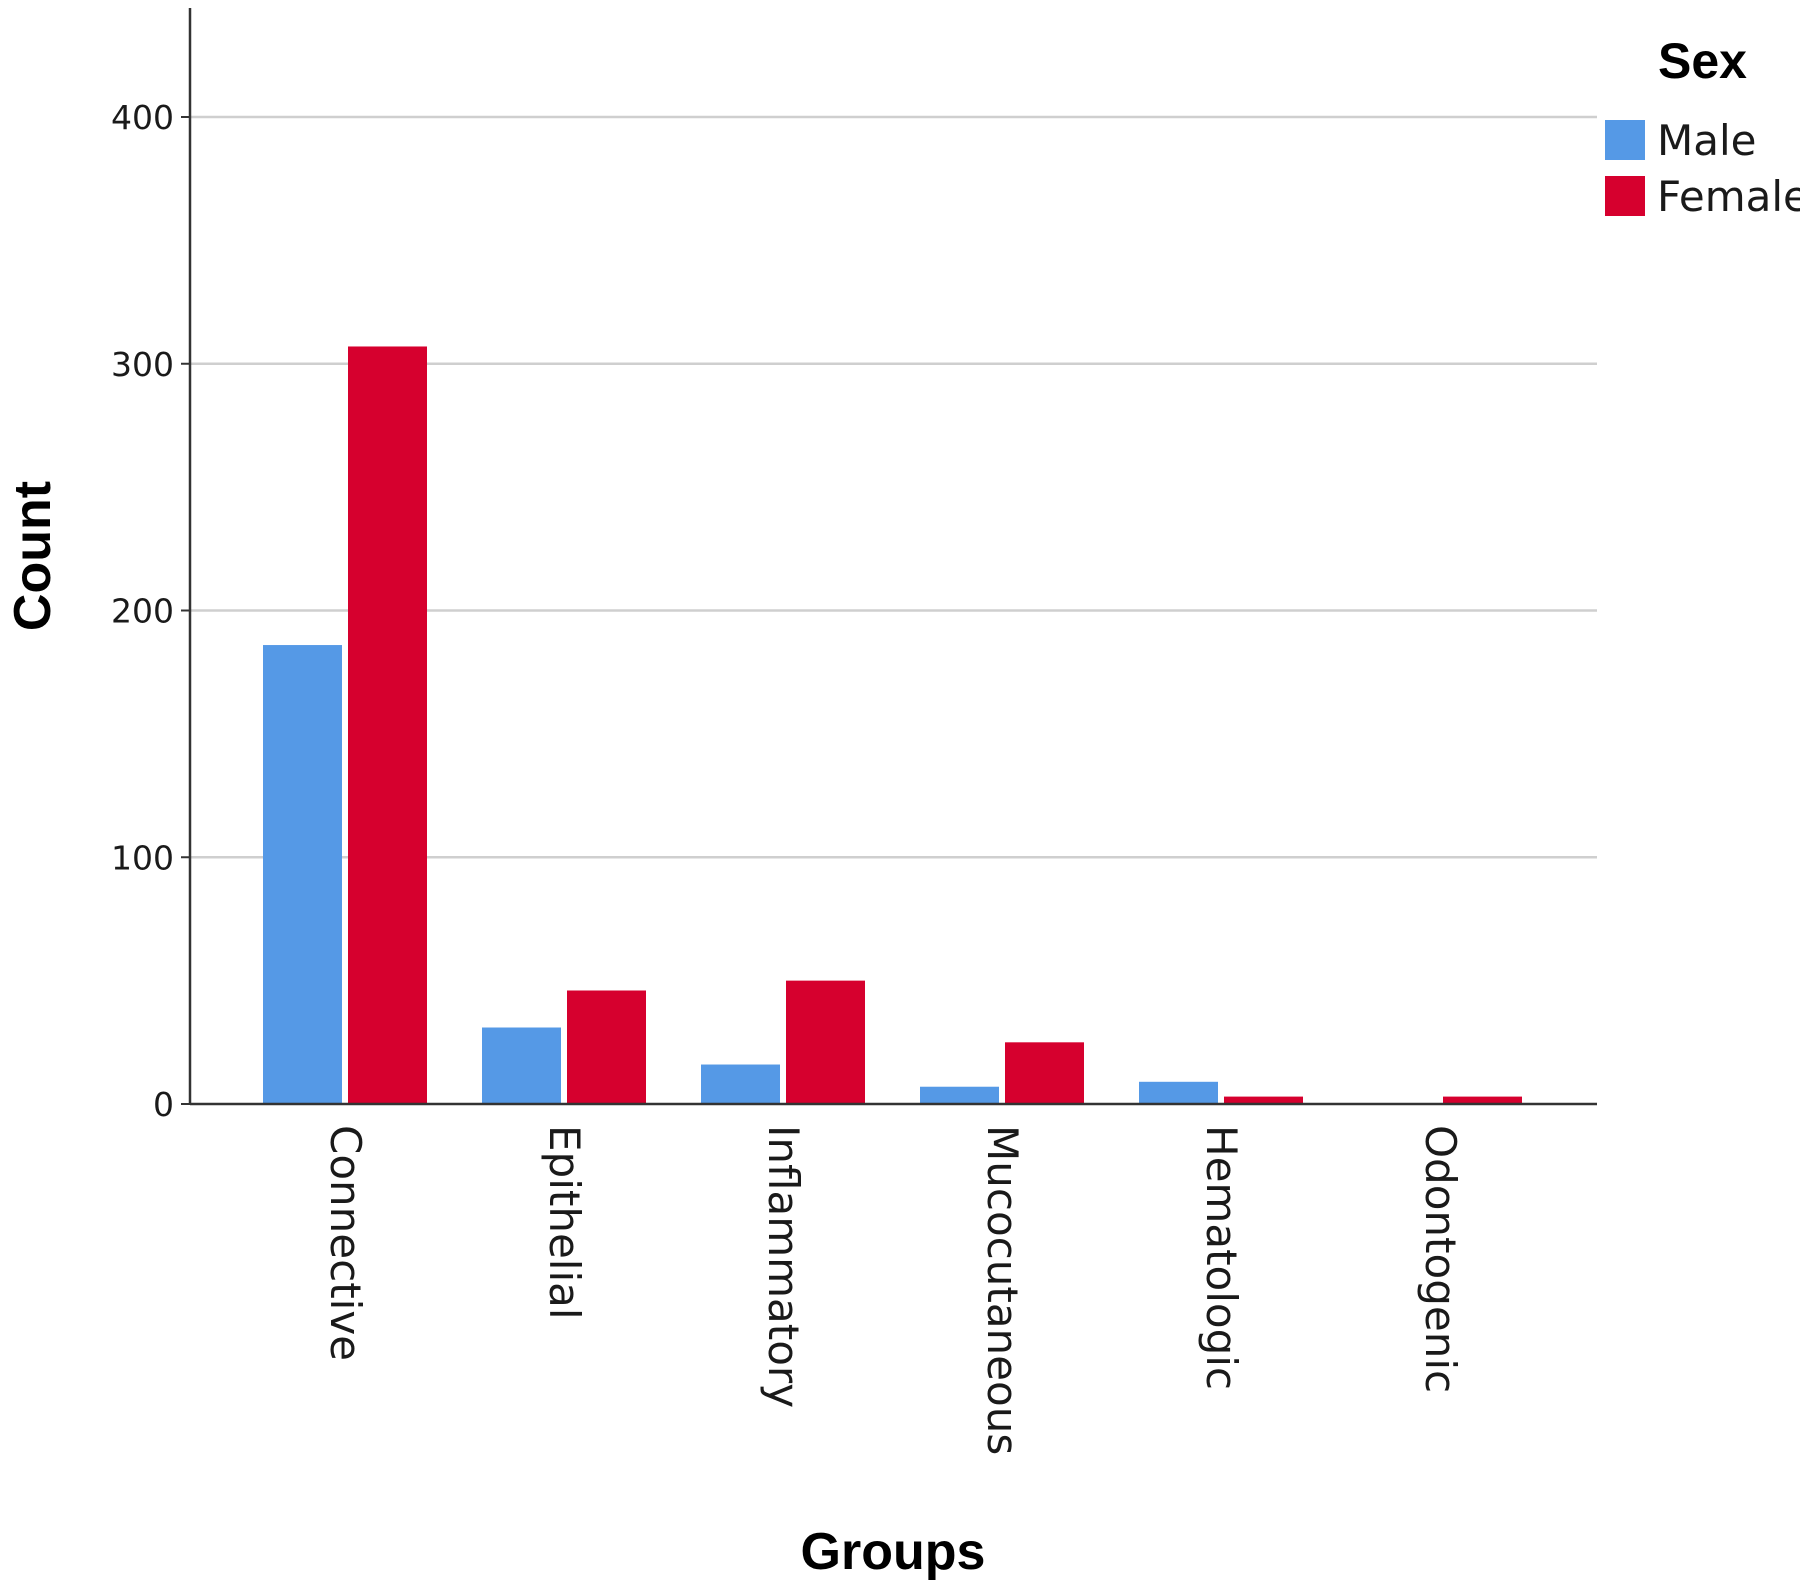  I want to click on y-tick-label: 0, so click(163, 1104).